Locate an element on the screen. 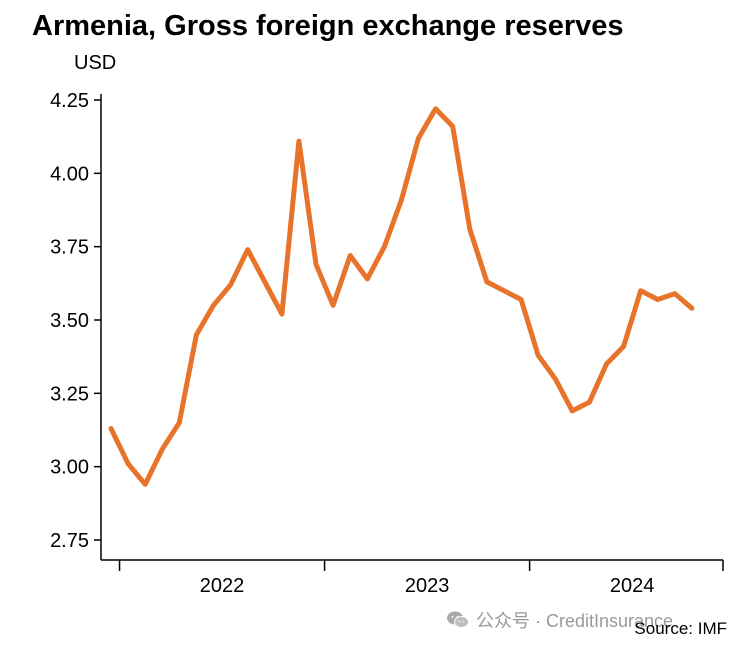 Image resolution: width=741 pixels, height=649 pixels. chart-title: Armenia, Gross foreign exchange reserves is located at coordinates (328, 26).